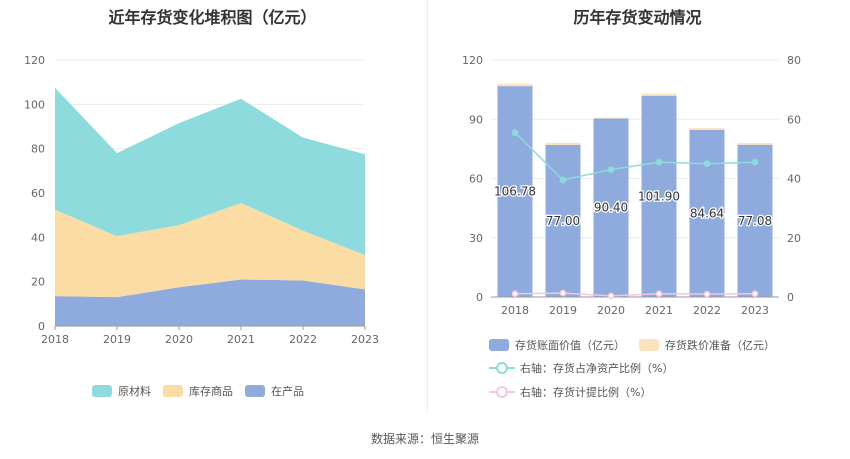 The height and width of the screenshot is (459, 850). Describe the element at coordinates (34, 60) in the screenshot. I see `left-y-tick-label: 120` at that location.